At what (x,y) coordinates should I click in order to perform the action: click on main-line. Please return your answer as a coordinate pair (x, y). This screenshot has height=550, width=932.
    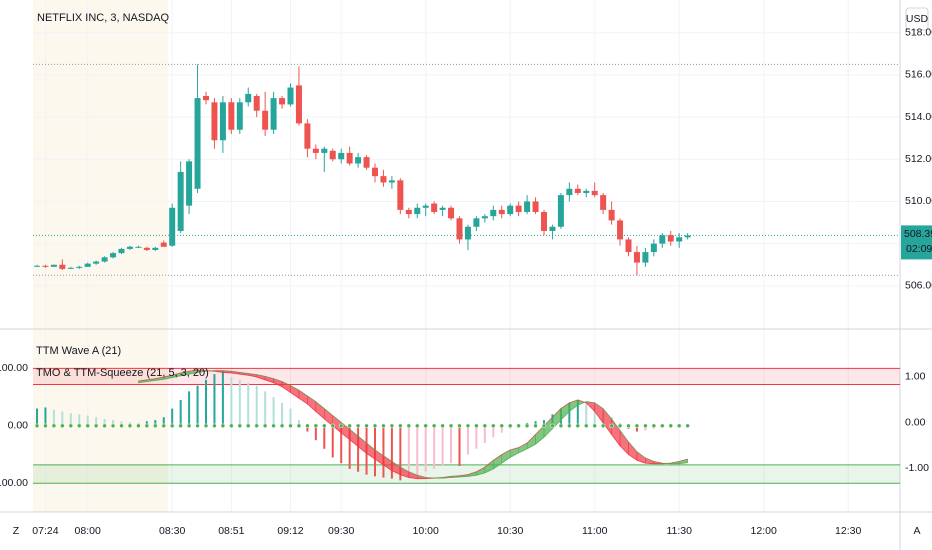
    Looking at the image, I should click on (413, 424).